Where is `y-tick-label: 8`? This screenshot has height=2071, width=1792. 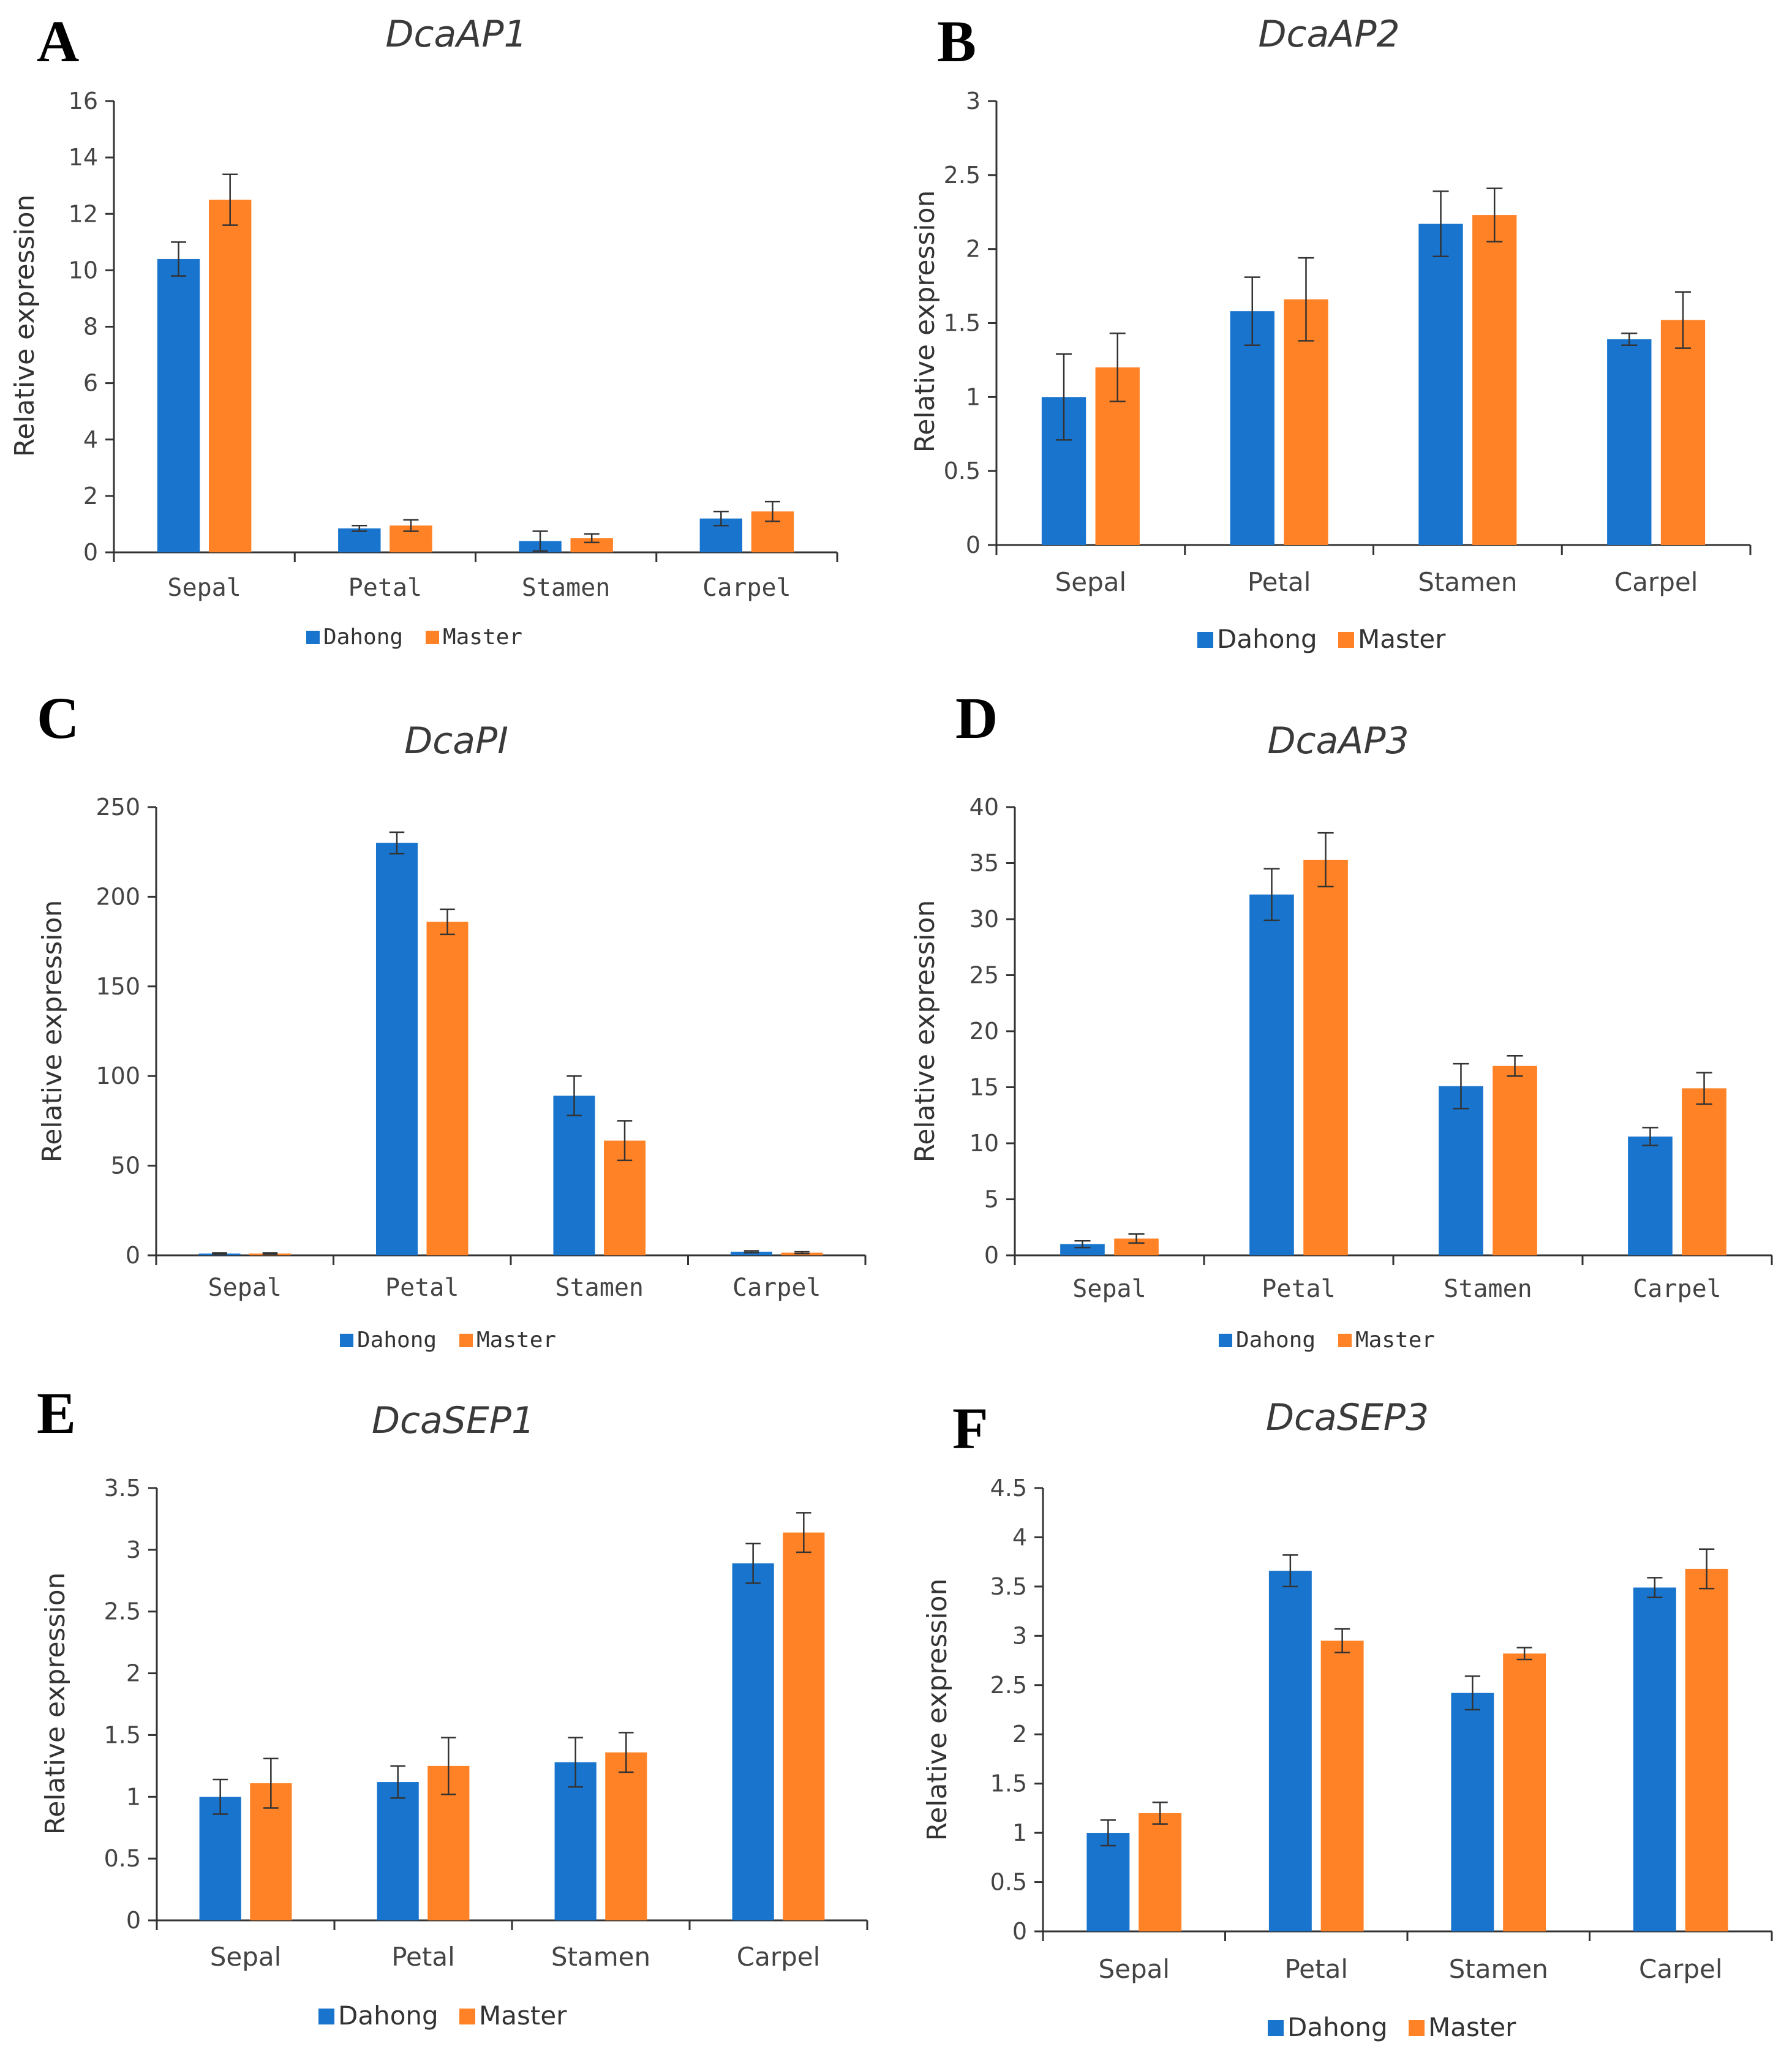 y-tick-label: 8 is located at coordinates (90, 327).